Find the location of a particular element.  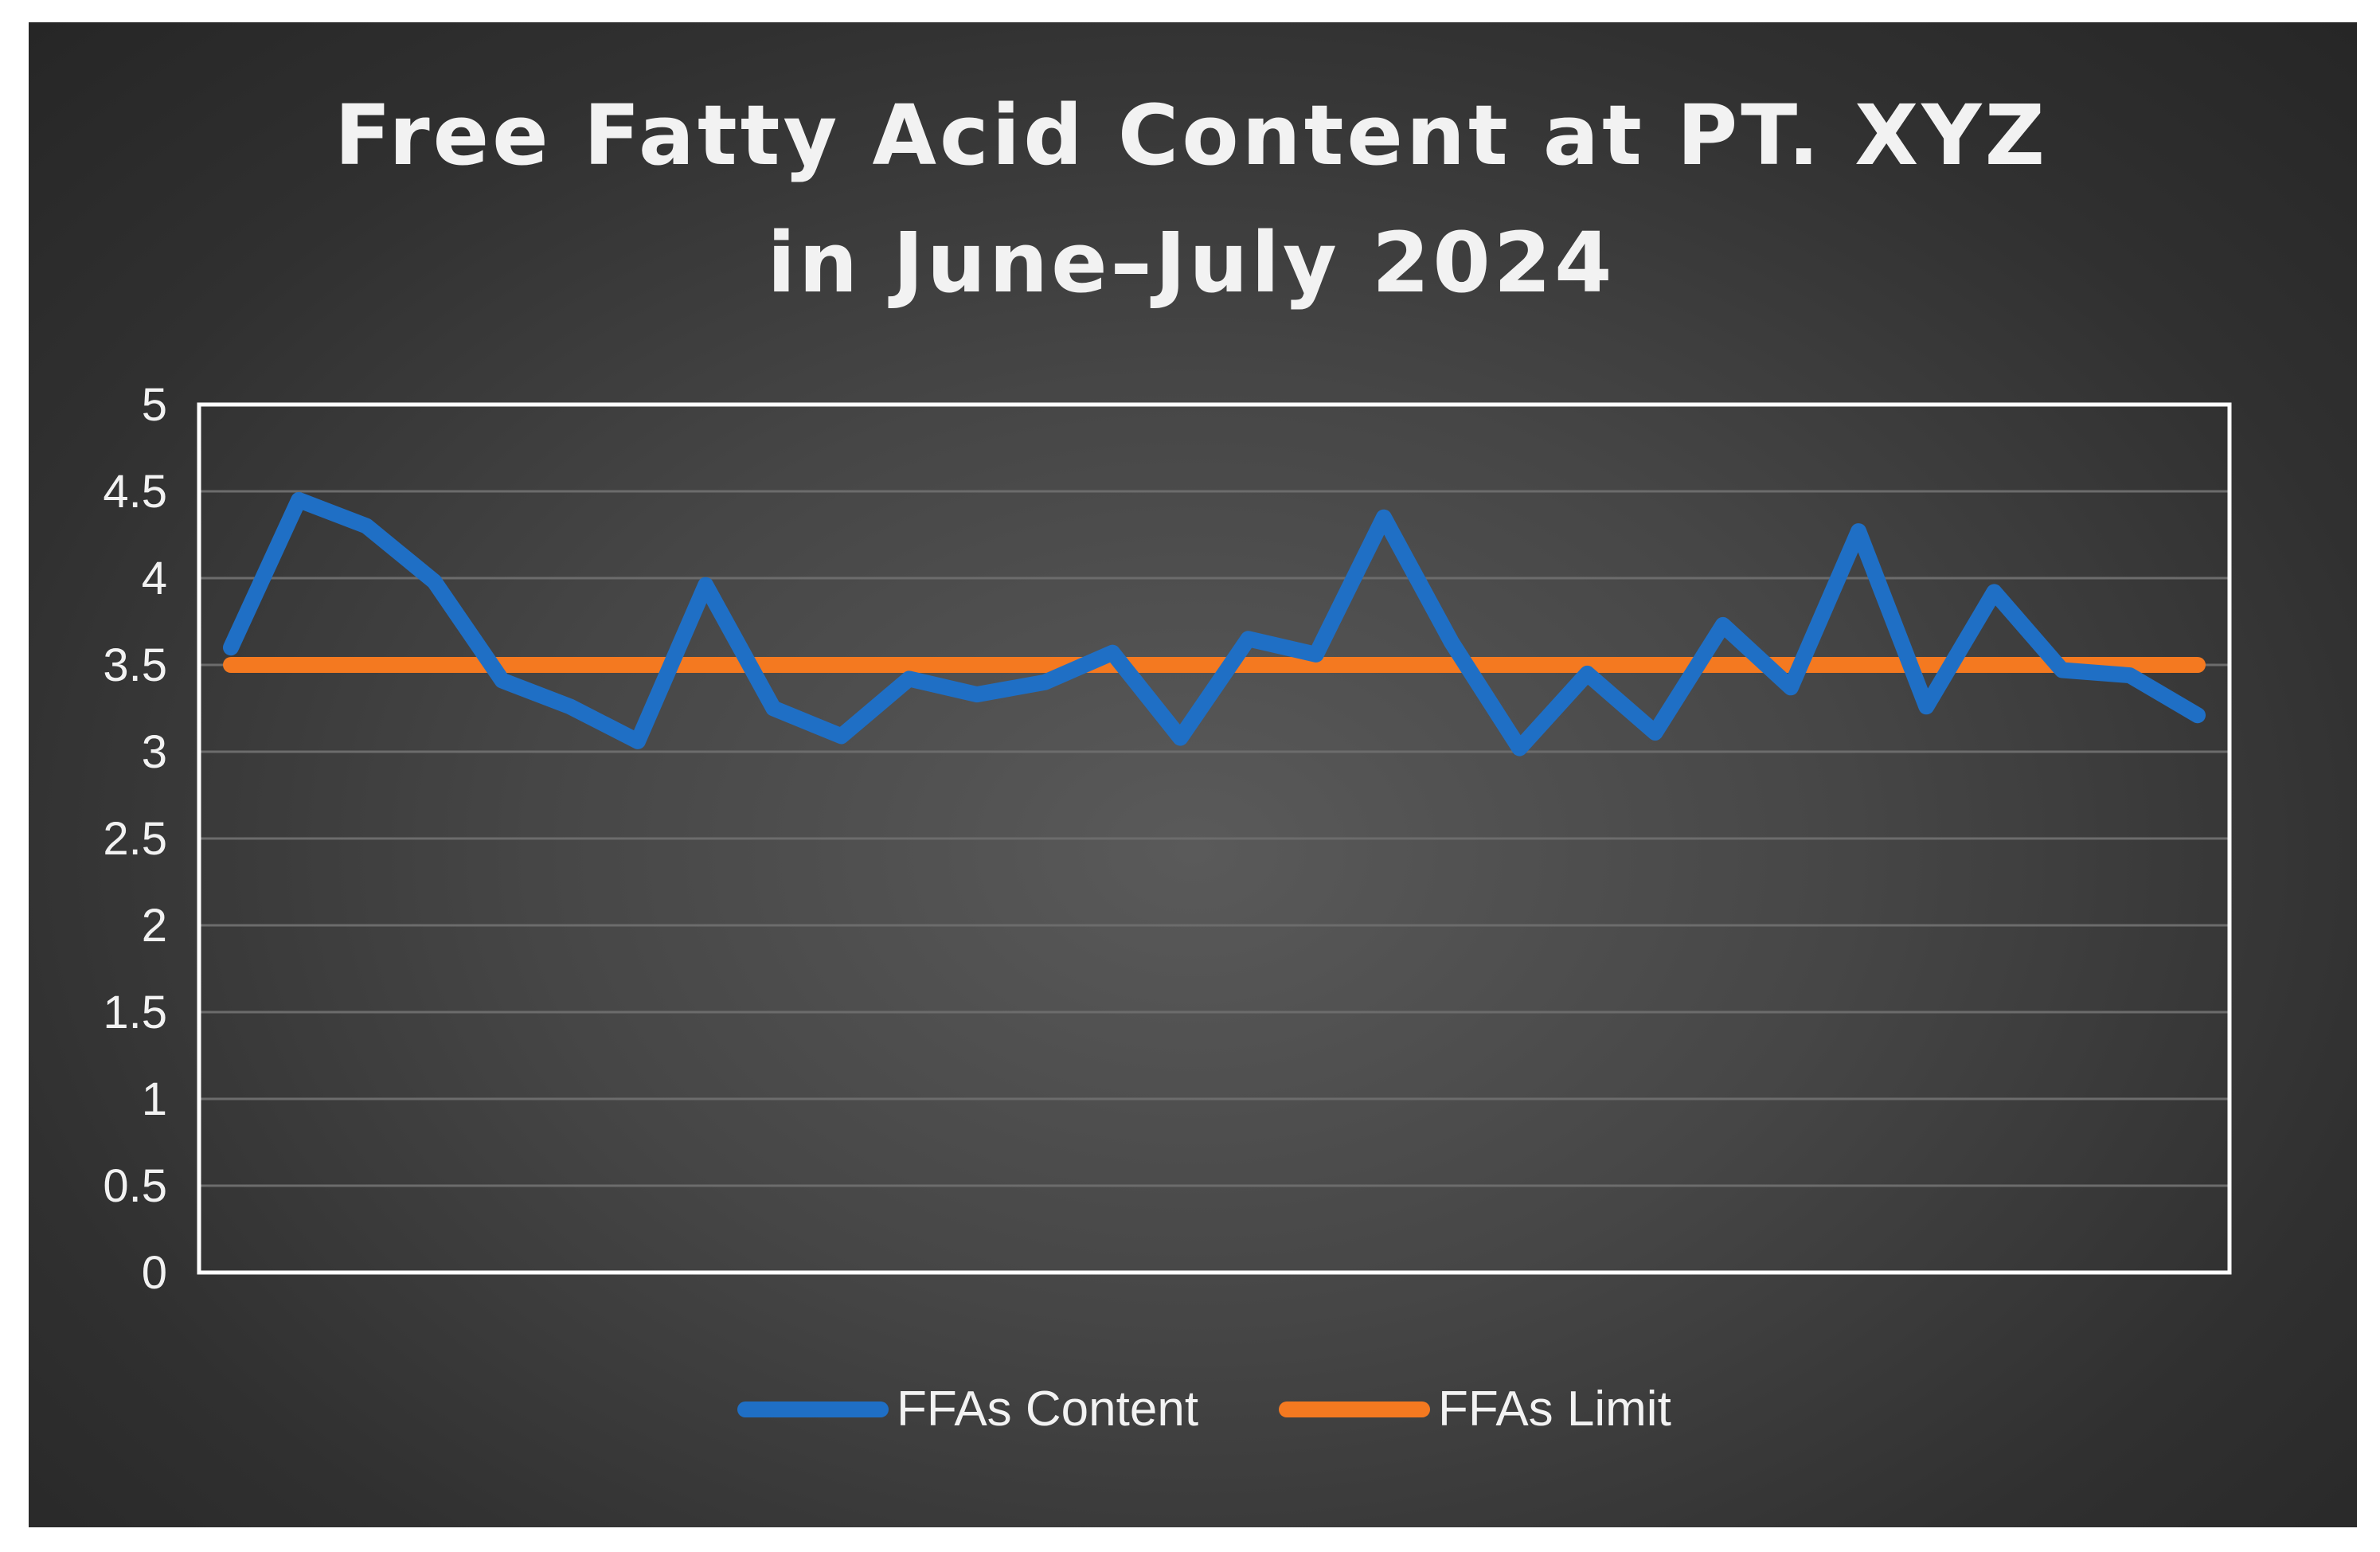

y-tick-label: 3 is located at coordinates (154, 752).